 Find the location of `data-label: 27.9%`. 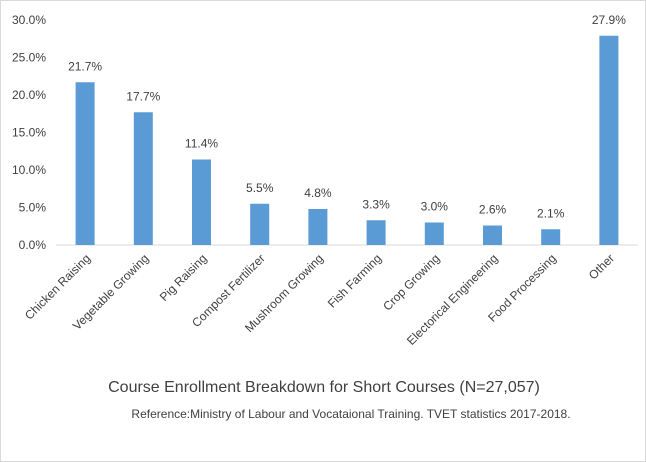

data-label: 27.9% is located at coordinates (609, 20).